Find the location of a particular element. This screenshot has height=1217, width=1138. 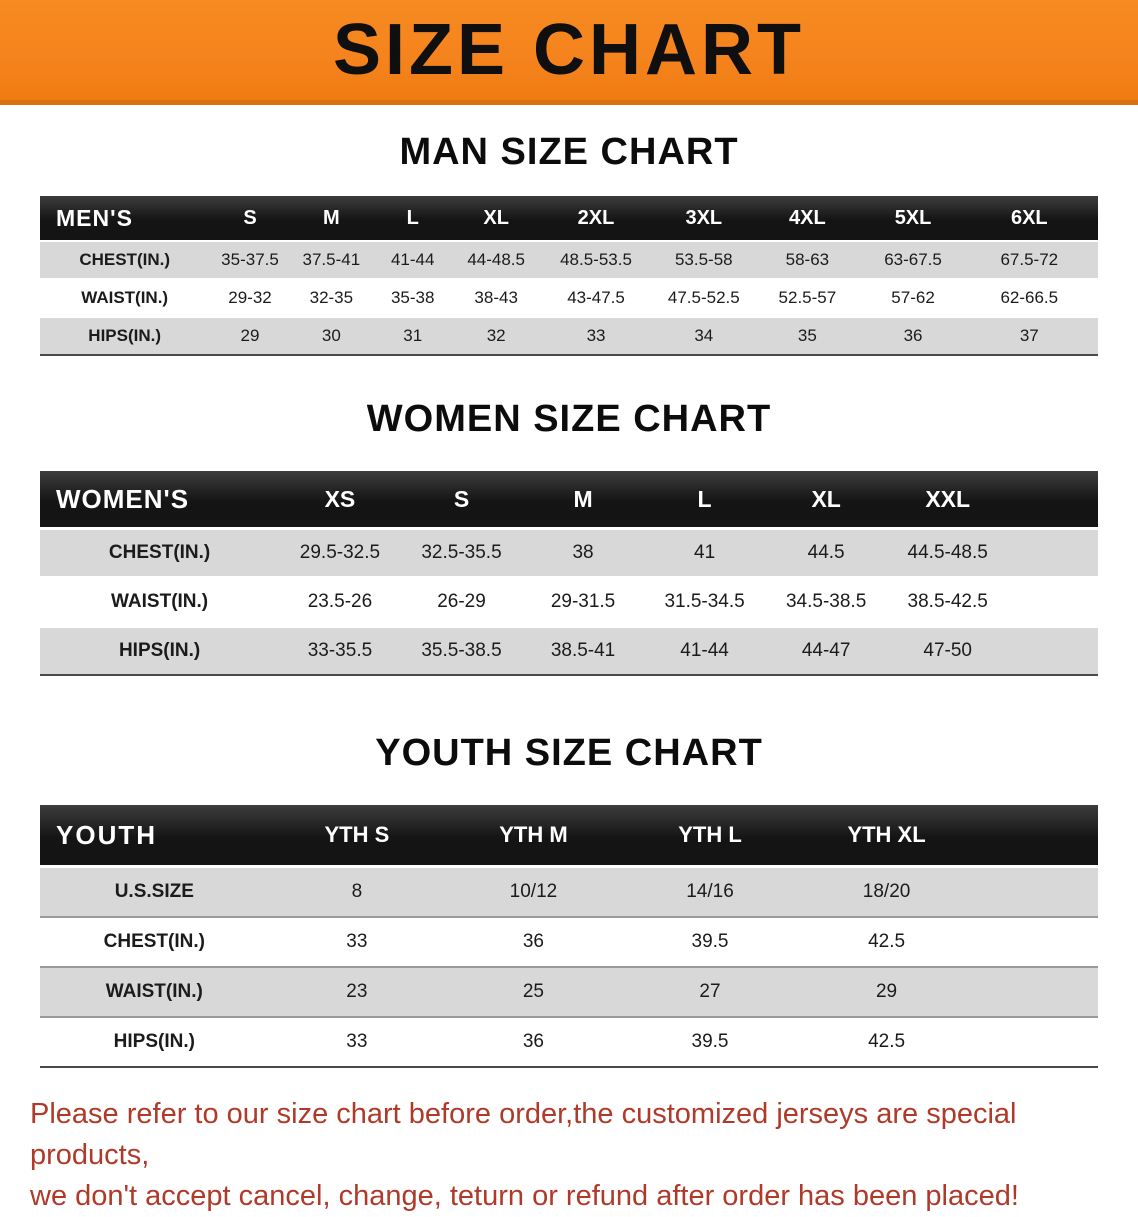

size-column-header: YTH M is located at coordinates (533, 836).